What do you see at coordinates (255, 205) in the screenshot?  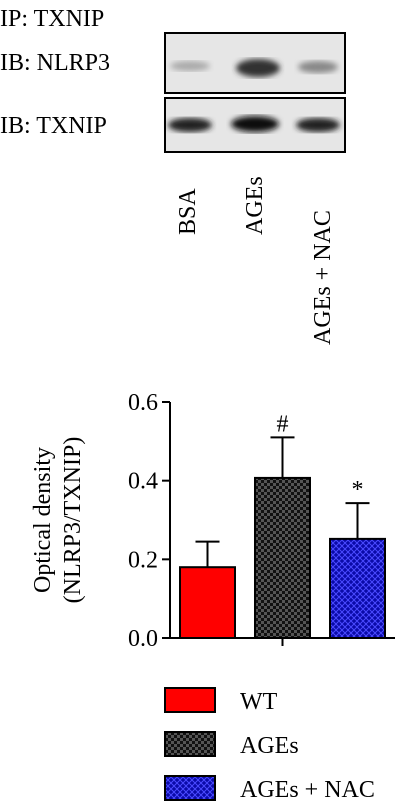 I see `lane-label: AGEs` at bounding box center [255, 205].